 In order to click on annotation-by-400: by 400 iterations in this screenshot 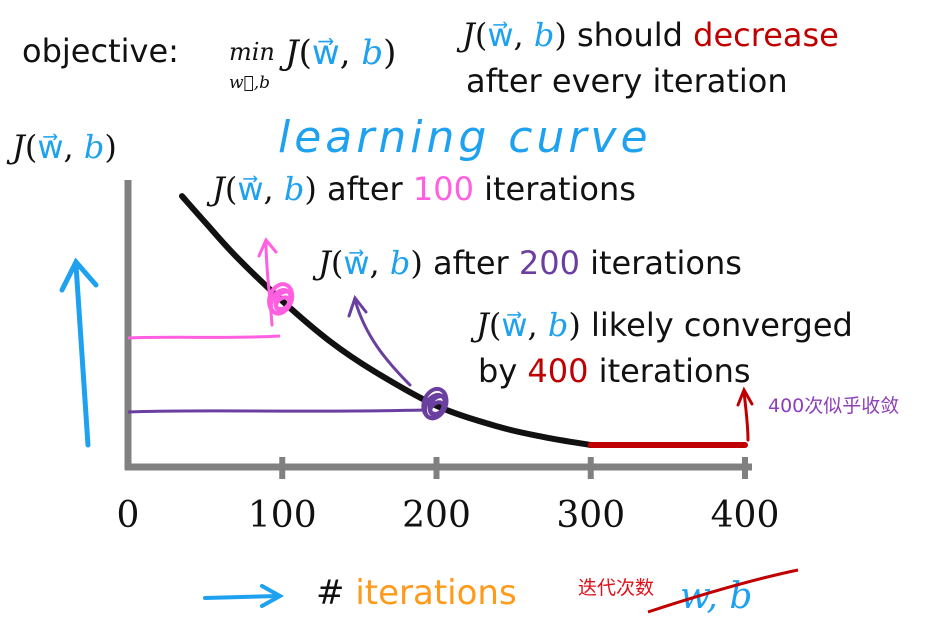, I will do `click(614, 371)`.